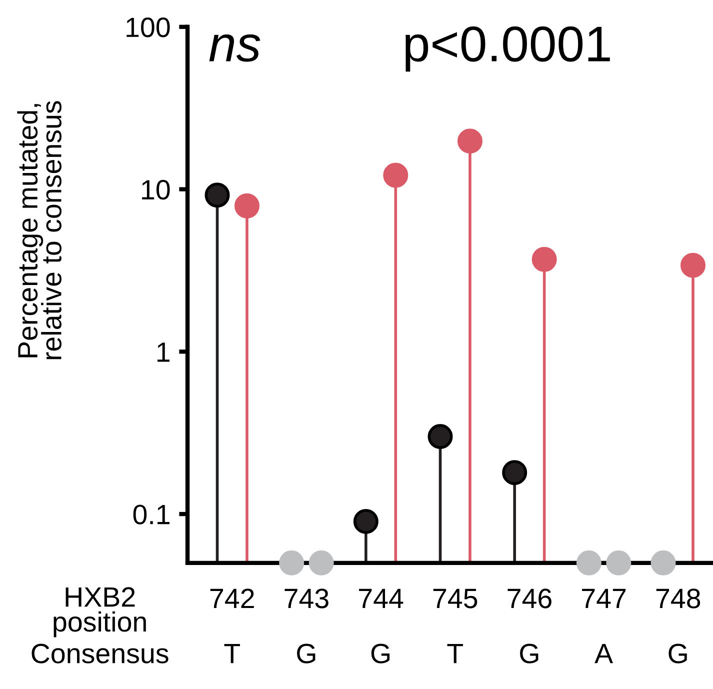  What do you see at coordinates (678, 598) in the screenshot?
I see `x-tick-label: 748` at bounding box center [678, 598].